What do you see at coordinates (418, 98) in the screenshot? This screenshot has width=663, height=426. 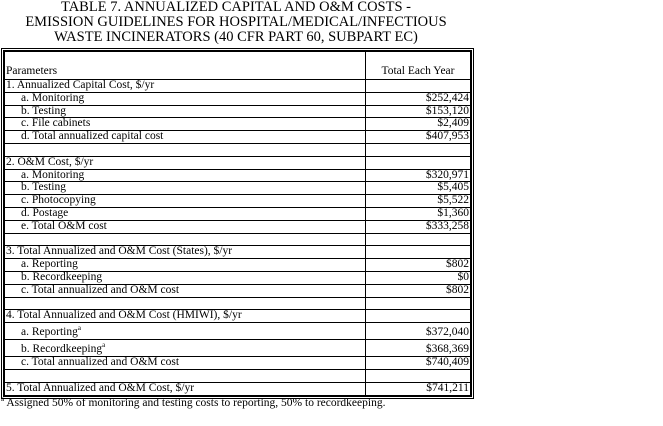 I see `row-value: $252,424` at bounding box center [418, 98].